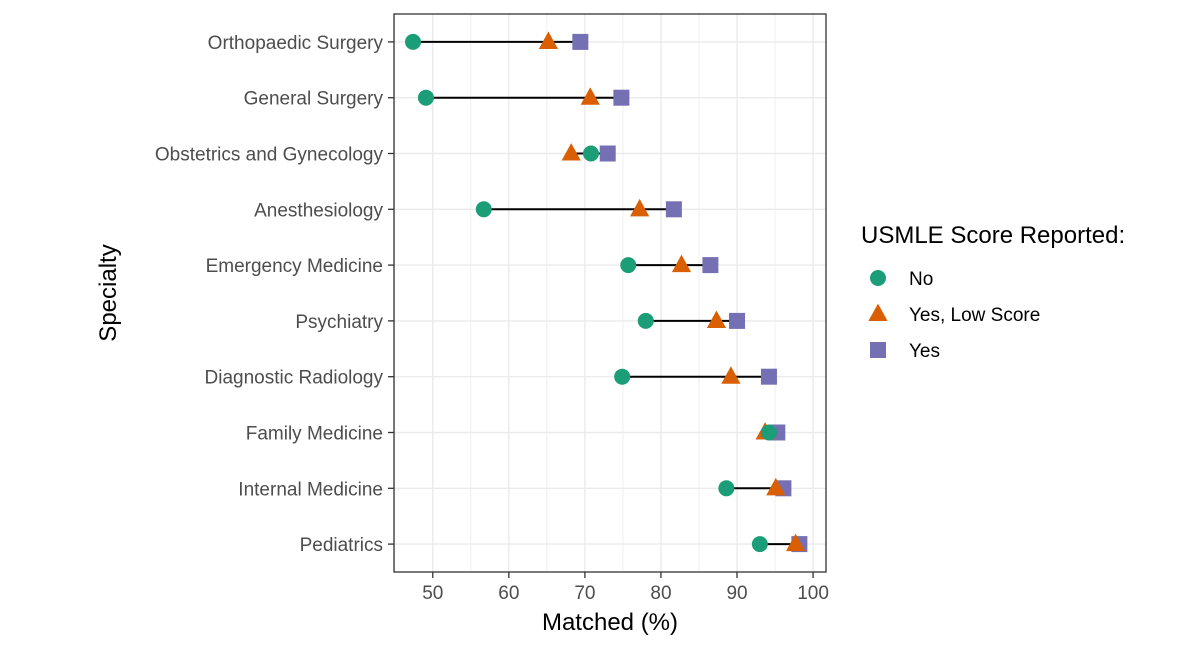 The width and height of the screenshot is (1200, 647). I want to click on legend-label: Yes, Low Score, so click(974, 315).